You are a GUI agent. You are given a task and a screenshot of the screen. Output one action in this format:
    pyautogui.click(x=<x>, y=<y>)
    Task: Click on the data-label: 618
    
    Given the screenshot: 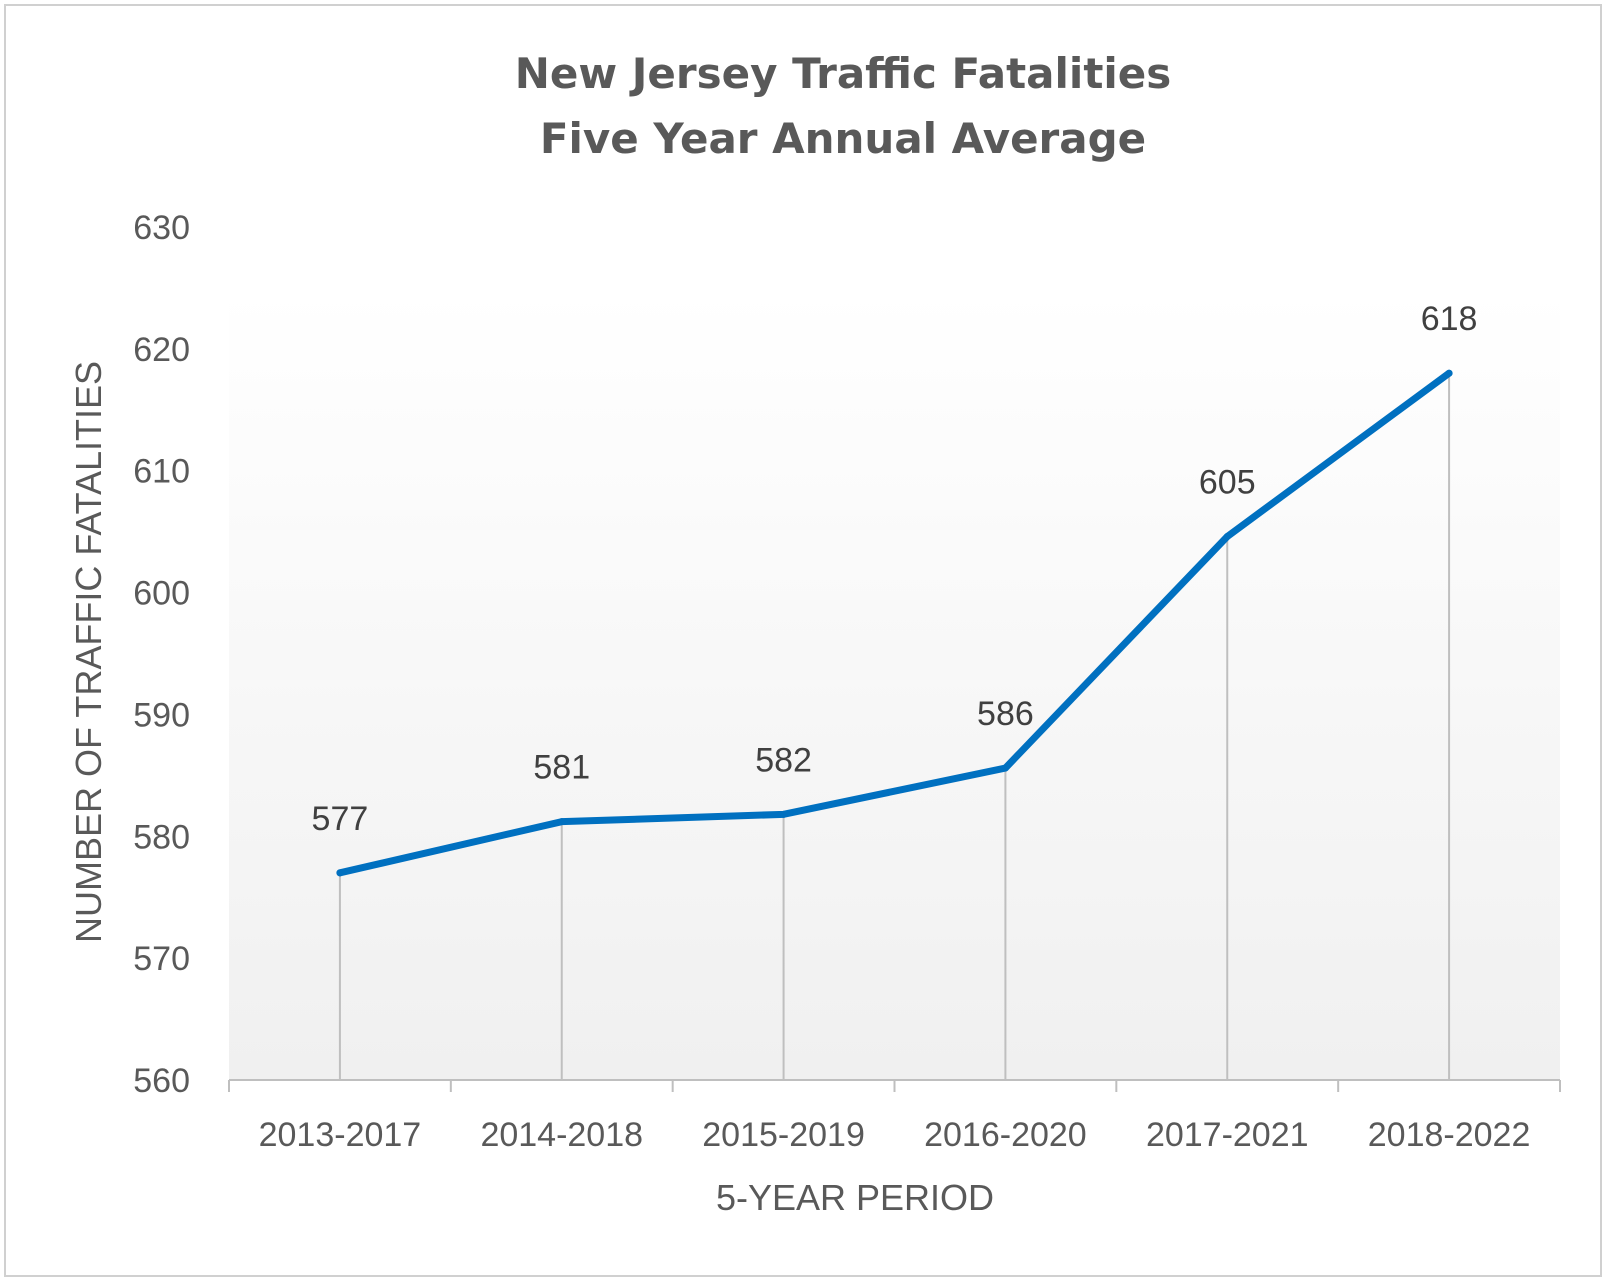 What is the action you would take?
    pyautogui.click(x=1449, y=319)
    